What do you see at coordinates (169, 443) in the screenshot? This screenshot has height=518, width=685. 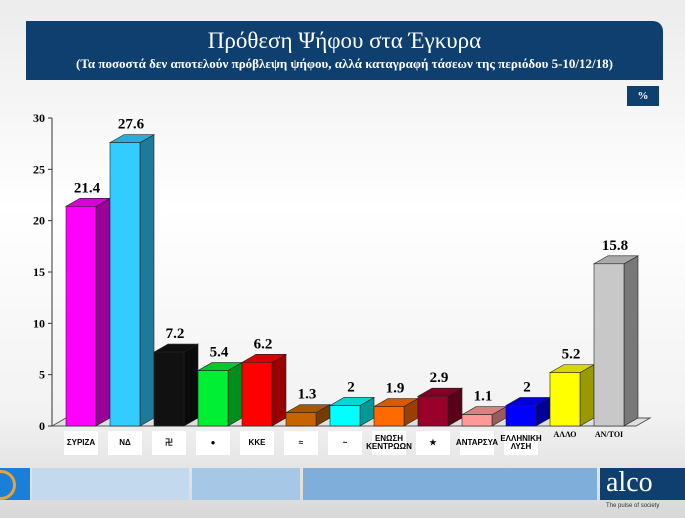 I see `xa-logo: 卍` at bounding box center [169, 443].